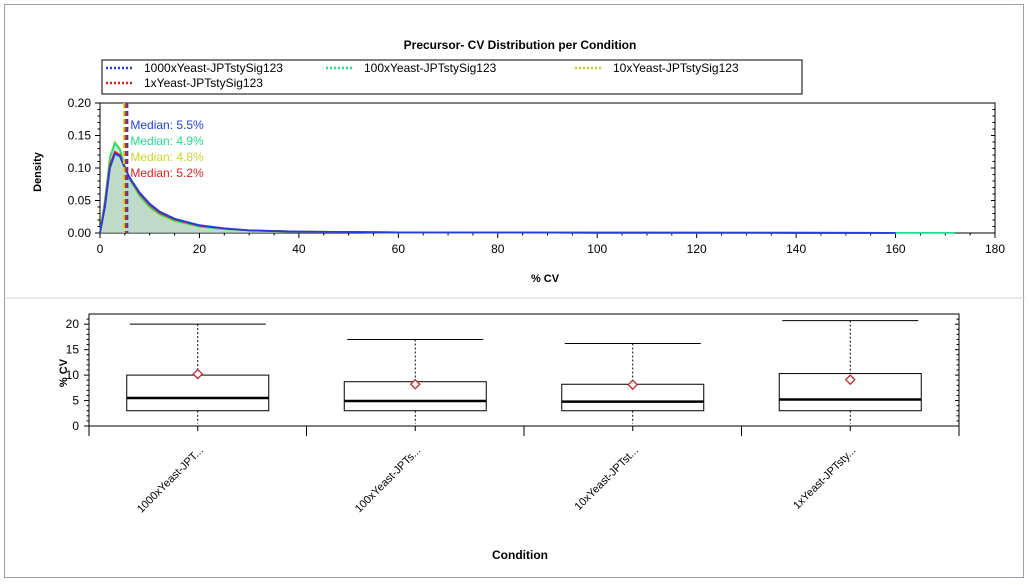 The image size is (1029, 585). I want to click on density-y-axis-label: Density, so click(38, 171).